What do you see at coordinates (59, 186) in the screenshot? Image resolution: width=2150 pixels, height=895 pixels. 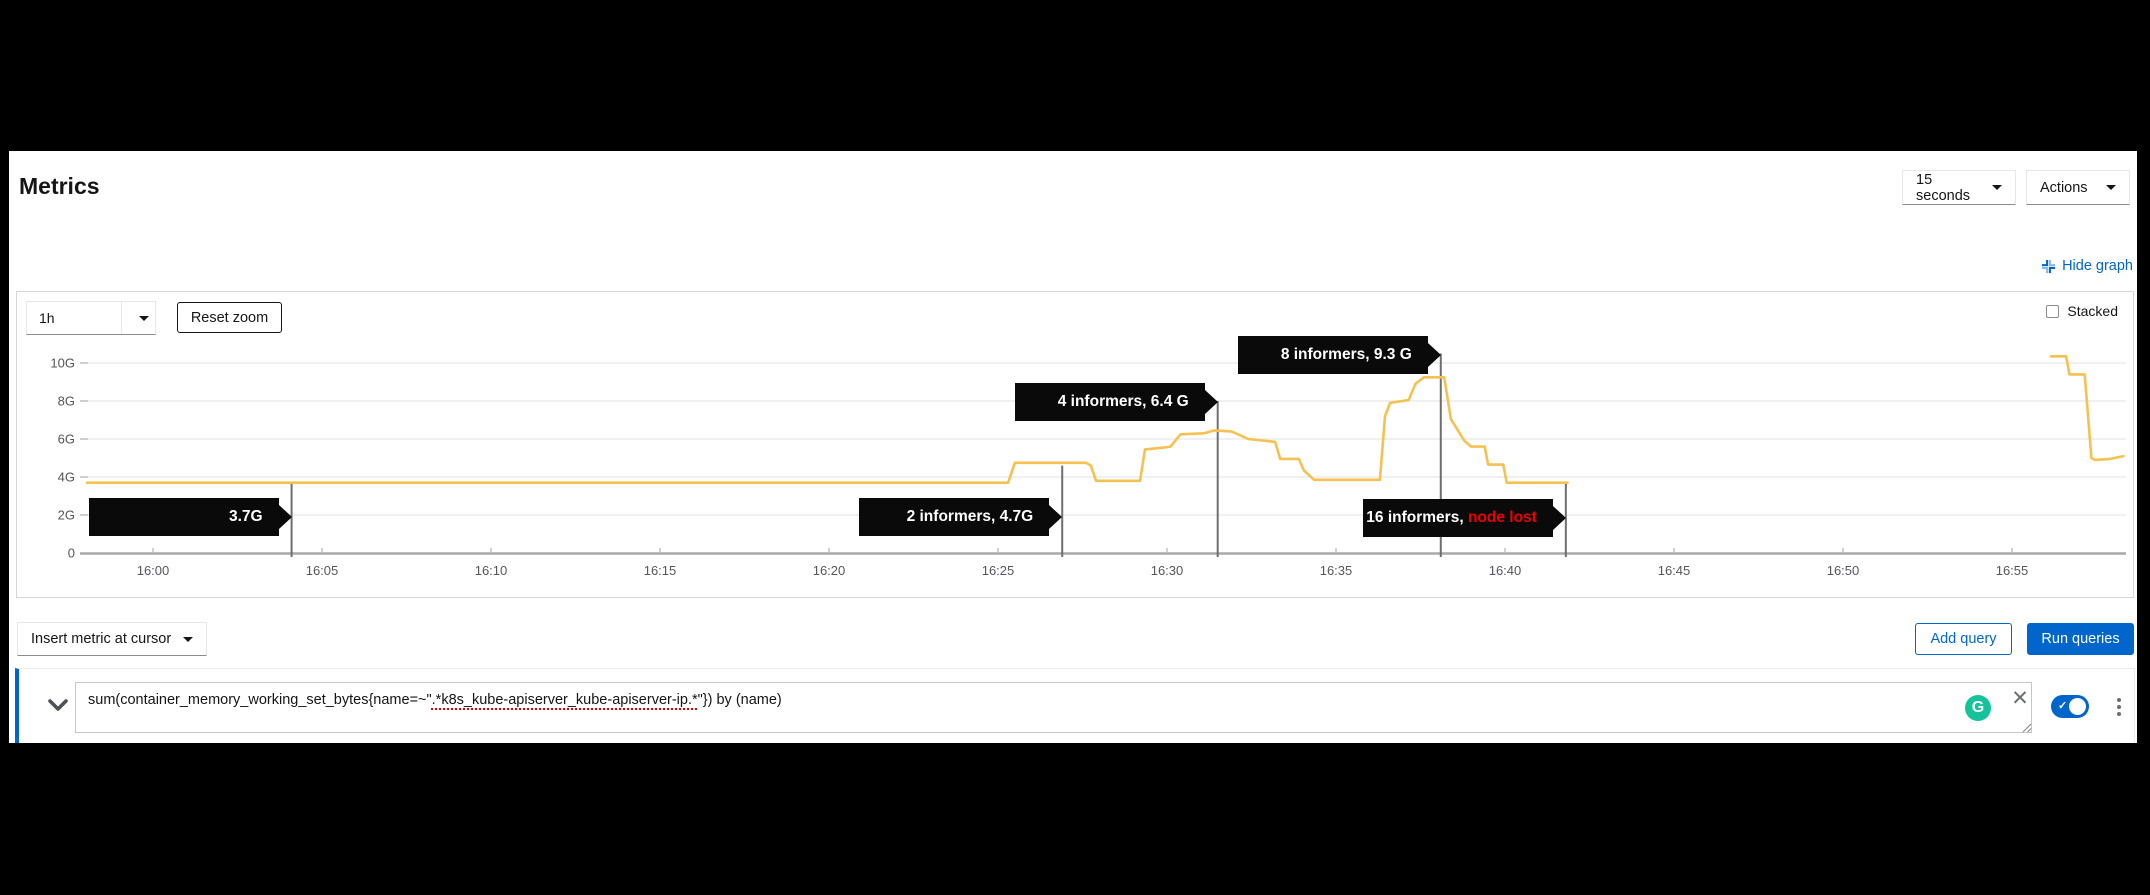 I see `page-title: Metrics` at bounding box center [59, 186].